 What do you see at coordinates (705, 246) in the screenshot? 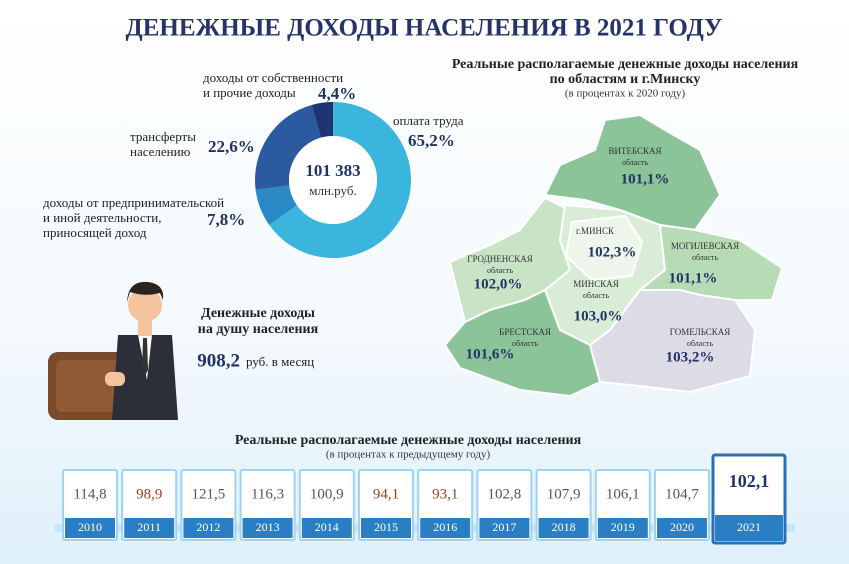
I see `region-name: МОГИЛЕВСКАЯ` at bounding box center [705, 246].